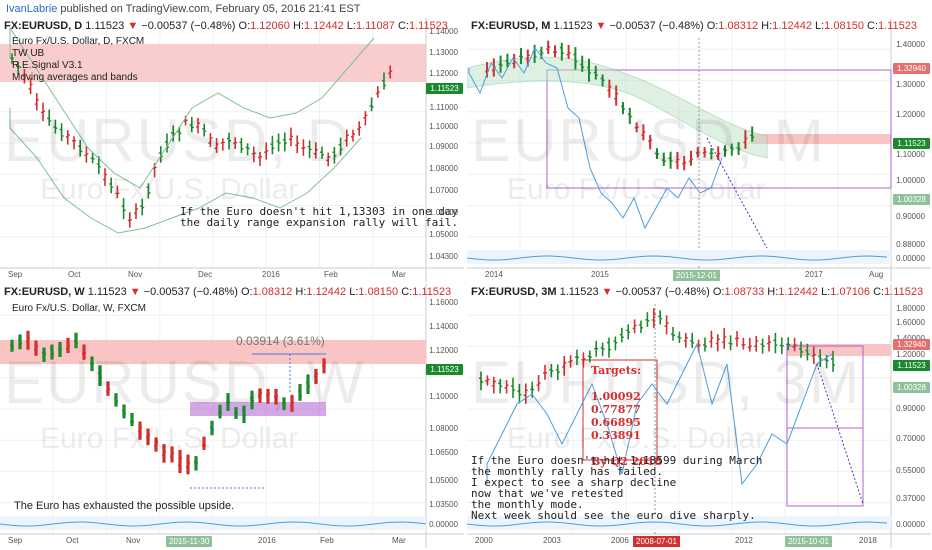 The width and height of the screenshot is (932, 550). Describe the element at coordinates (79, 308) in the screenshot. I see `weekly-series-label: Euro Fx/U.S. Dollar, W, FXCM` at that location.